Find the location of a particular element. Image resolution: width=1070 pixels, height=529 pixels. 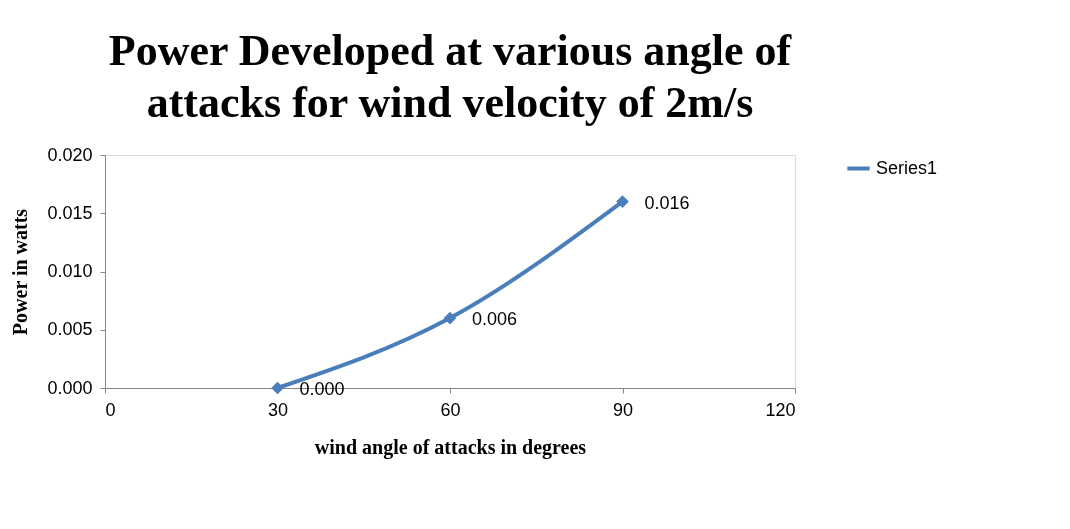

y-tick-label: 0.015 is located at coordinates (70, 212).